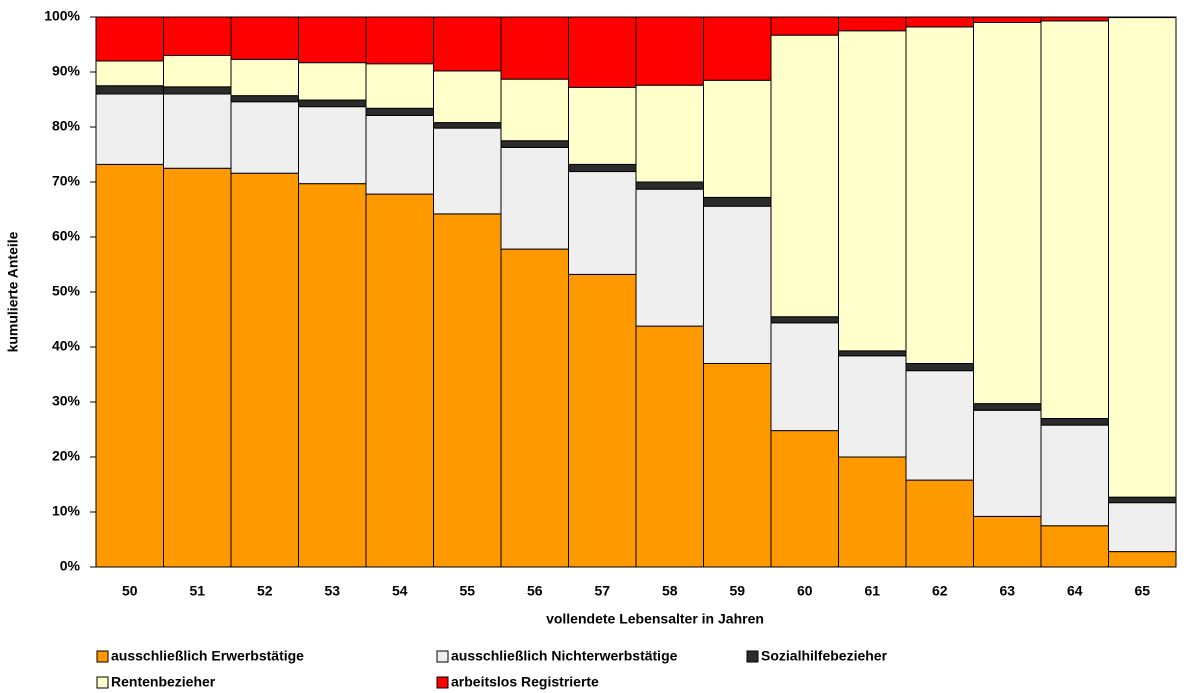  Describe the element at coordinates (467, 591) in the screenshot. I see `x-tick-label: 55` at that location.